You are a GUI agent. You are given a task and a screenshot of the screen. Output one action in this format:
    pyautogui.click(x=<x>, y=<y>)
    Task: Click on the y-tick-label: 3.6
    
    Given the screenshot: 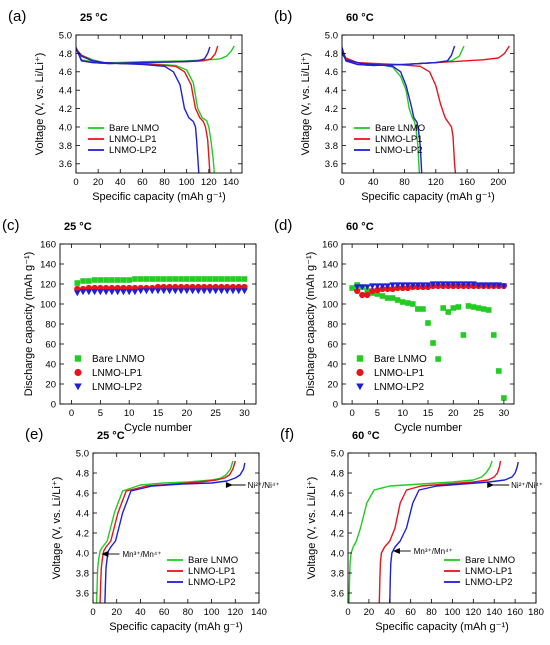 What is the action you would take?
    pyautogui.click(x=82, y=593)
    